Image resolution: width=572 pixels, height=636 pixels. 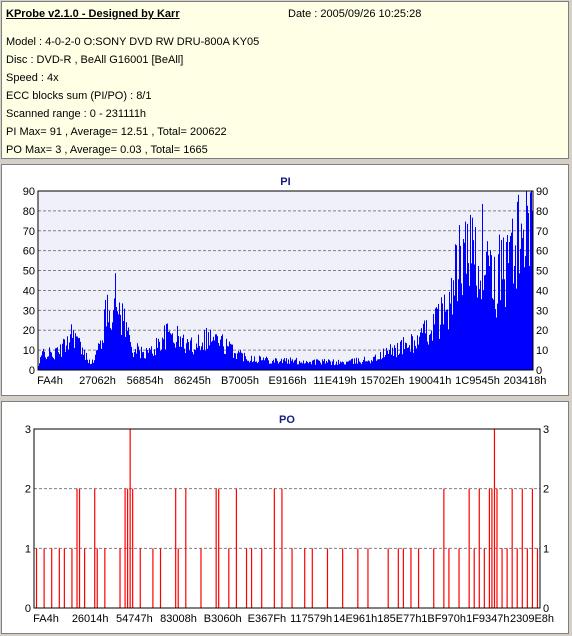 What do you see at coordinates (382, 381) in the screenshot?
I see `pi-xtick-label: 15702Eh` at bounding box center [382, 381].